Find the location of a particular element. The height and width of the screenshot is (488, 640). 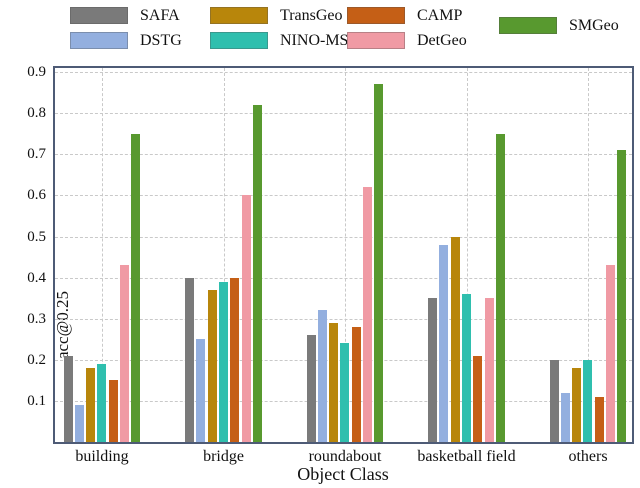

bar-safa-bridge is located at coordinates (189, 360).